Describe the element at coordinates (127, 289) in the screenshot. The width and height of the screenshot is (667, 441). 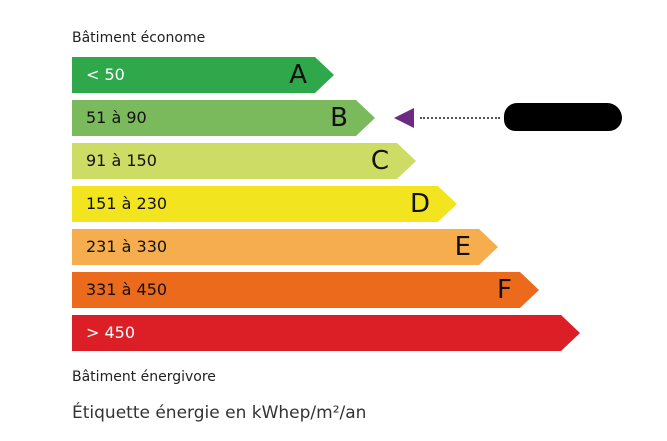
I see `class-range: 331 à 450` at that location.